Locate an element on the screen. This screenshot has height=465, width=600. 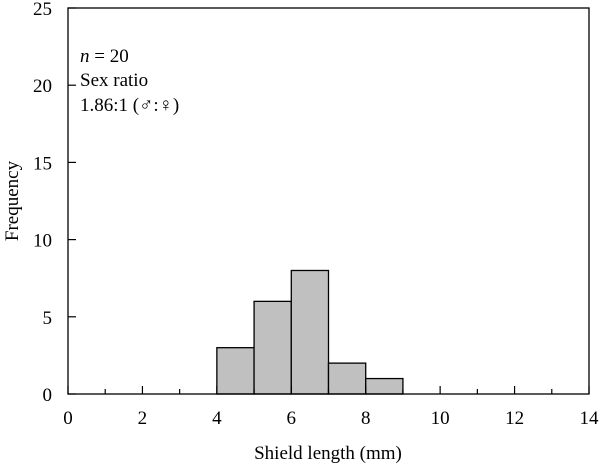
annotation-sample-size: n = 20 is located at coordinates (104, 56).